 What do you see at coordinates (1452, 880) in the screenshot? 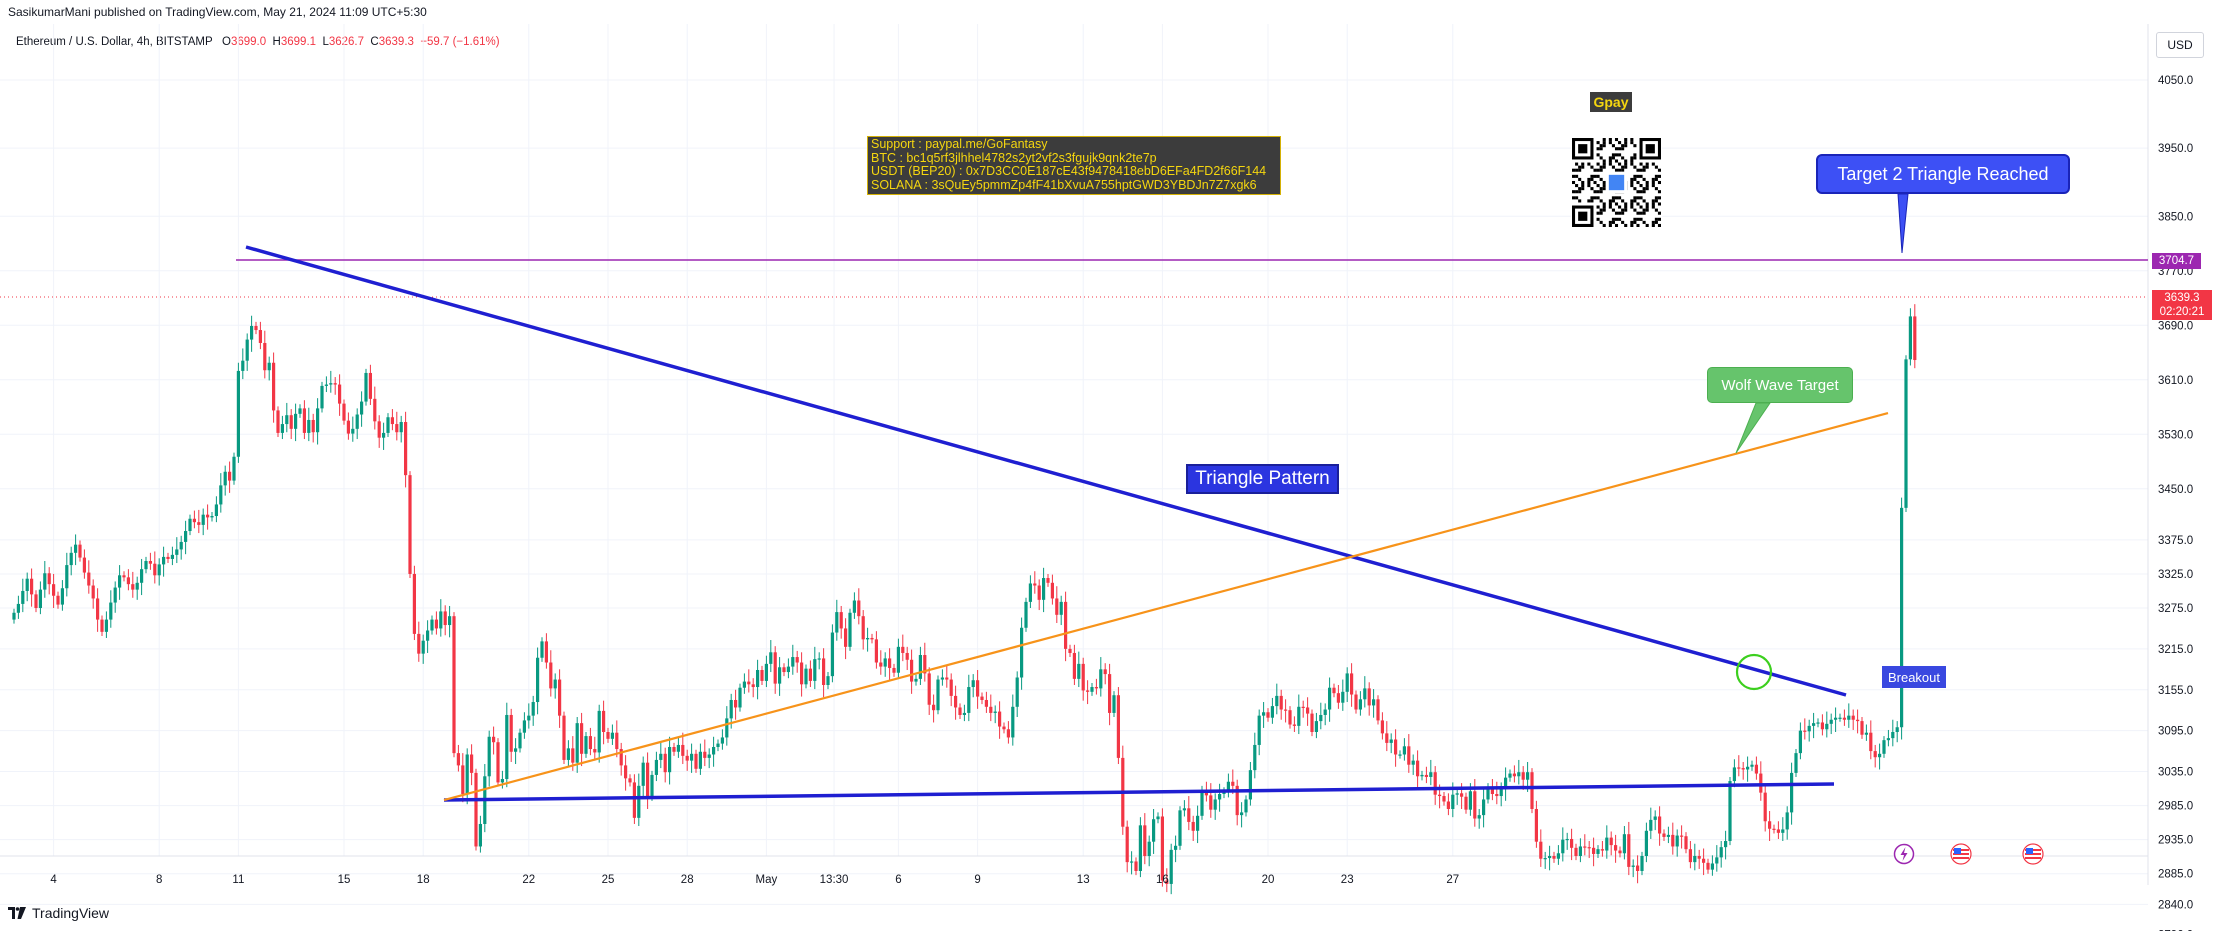
I see `x-tick-label: 27` at bounding box center [1452, 880].